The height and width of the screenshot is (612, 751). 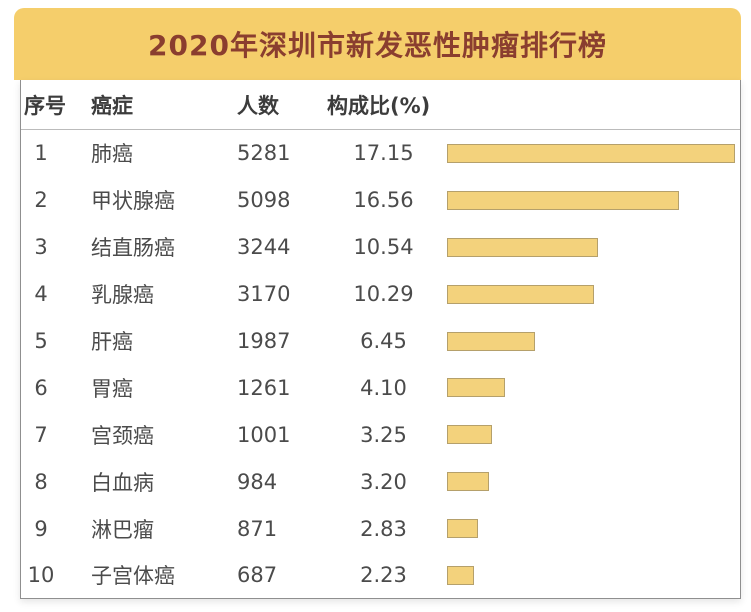 I want to click on table-row: 10 子宫体癌 687 2.23, so click(x=380, y=575).